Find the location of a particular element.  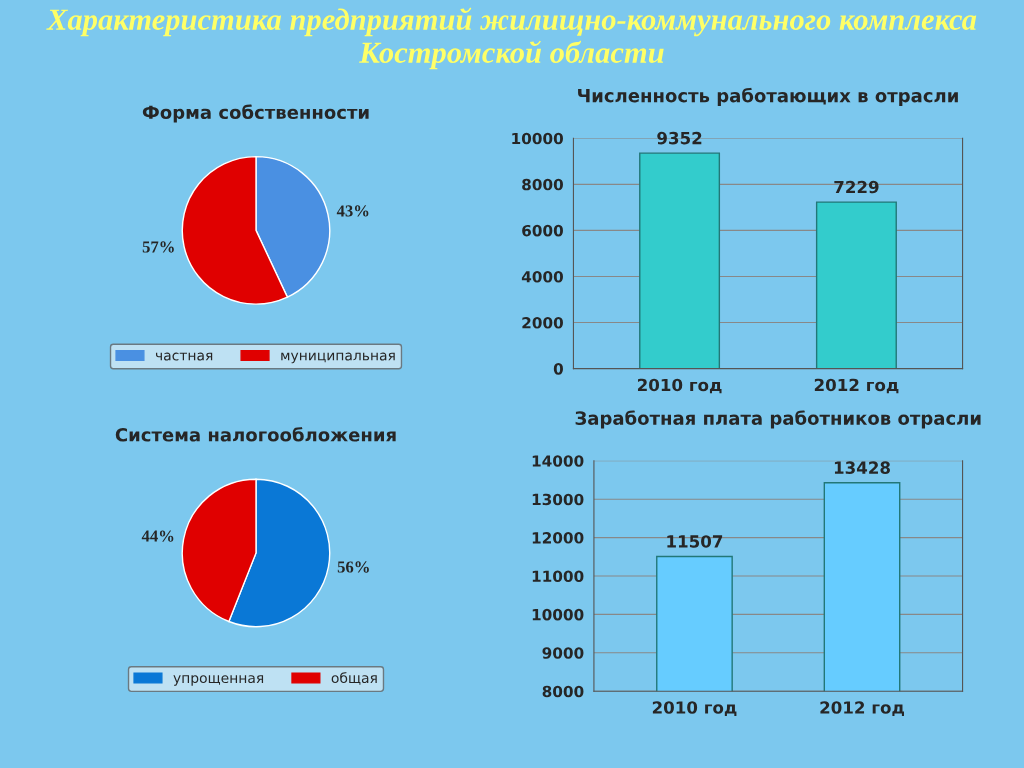

y-tick-label: 12000 is located at coordinates (558, 538).